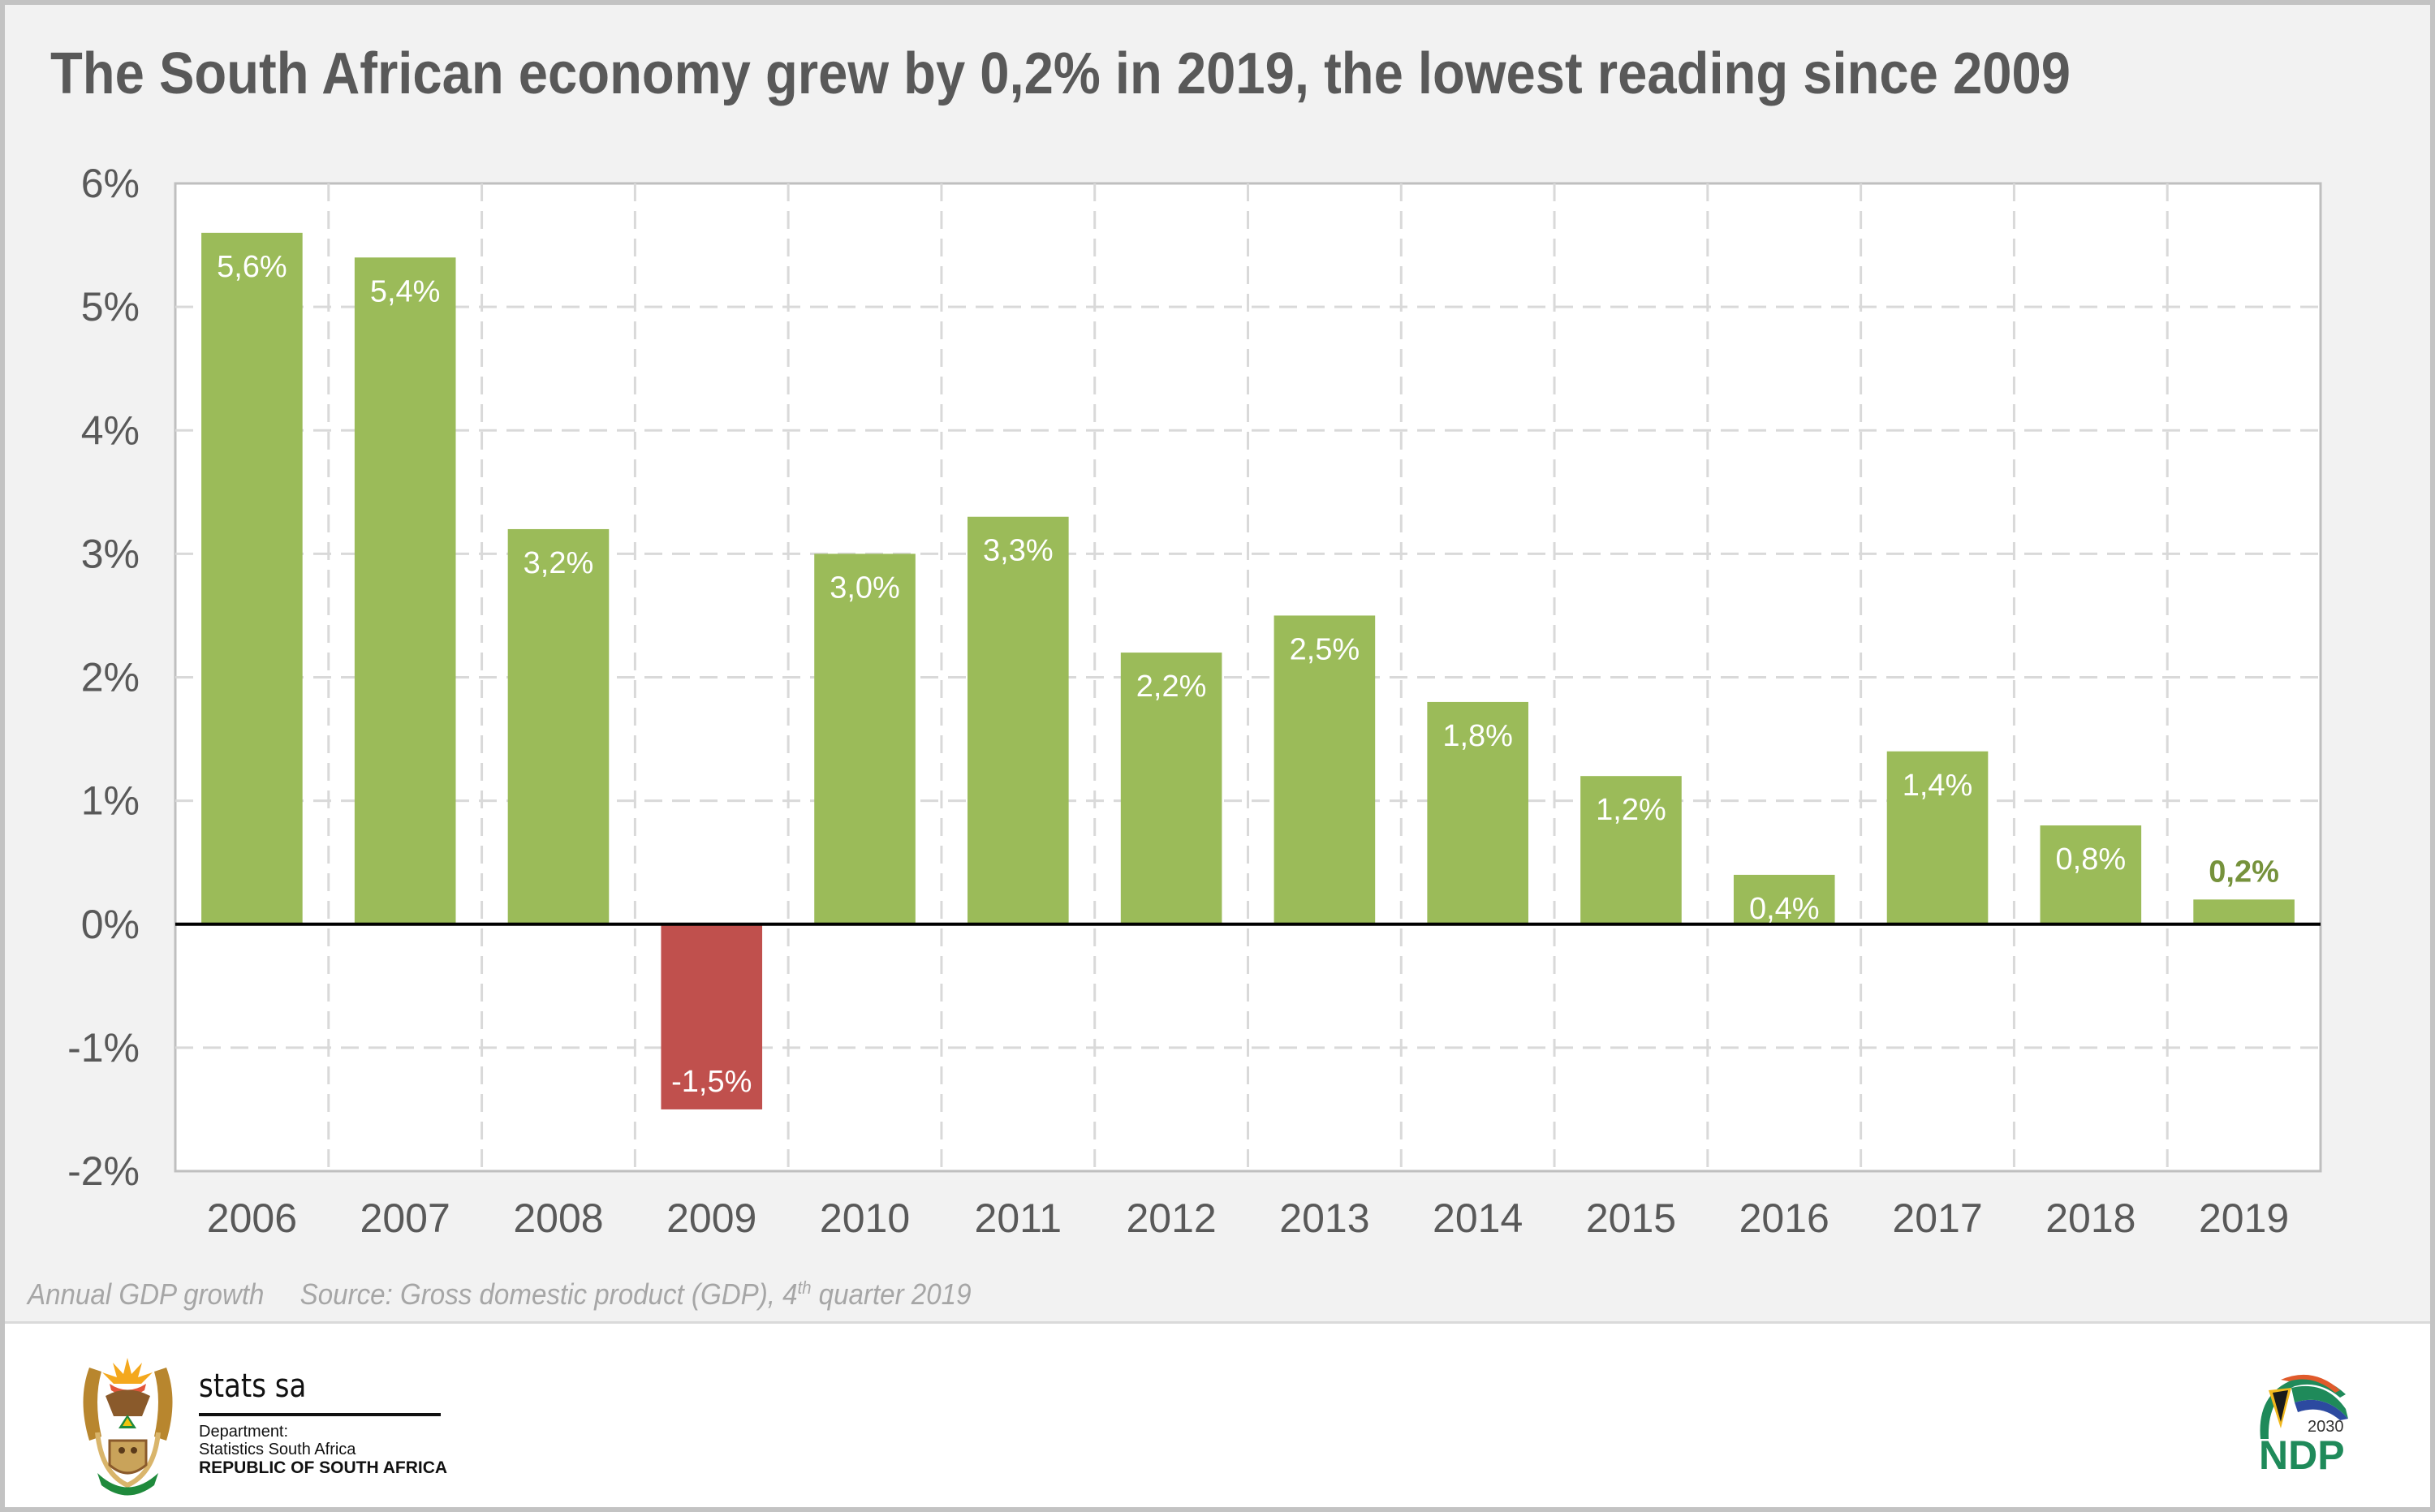  What do you see at coordinates (110, 553) in the screenshot?
I see `y-tick-label: 3%` at bounding box center [110, 553].